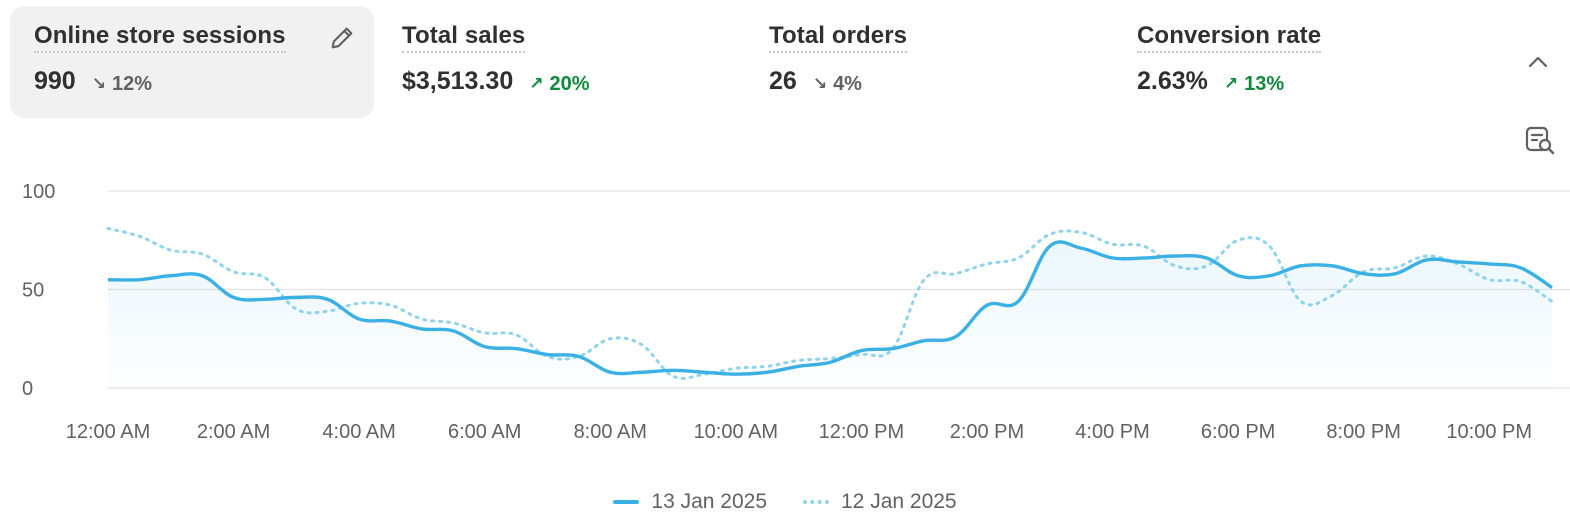 The height and width of the screenshot is (530, 1570). I want to click on metric-label: Total sales, so click(464, 37).